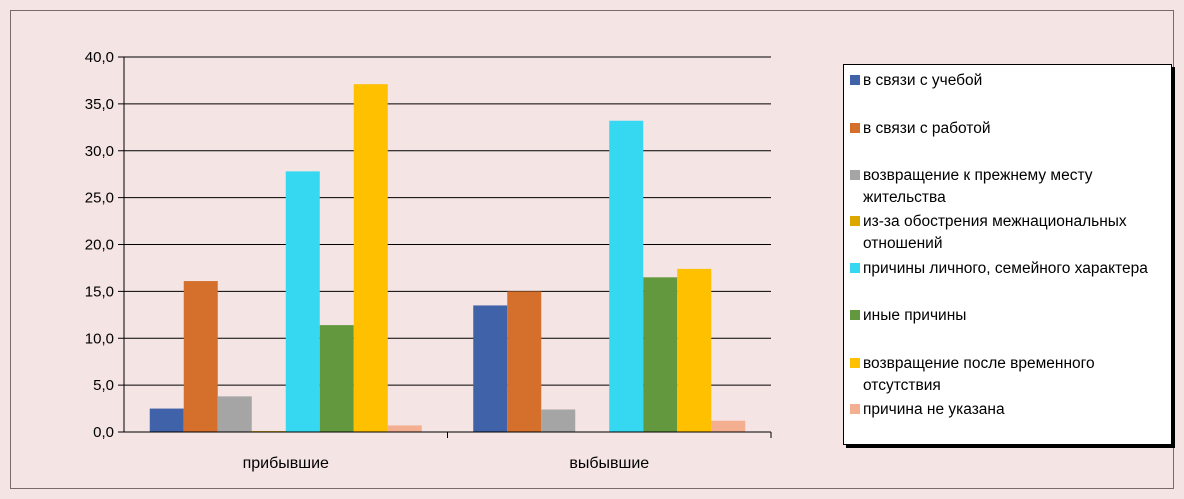 This screenshot has height=499, width=1184. Describe the element at coordinates (99, 198) in the screenshot. I see `y-tick-label: 25,0` at that location.